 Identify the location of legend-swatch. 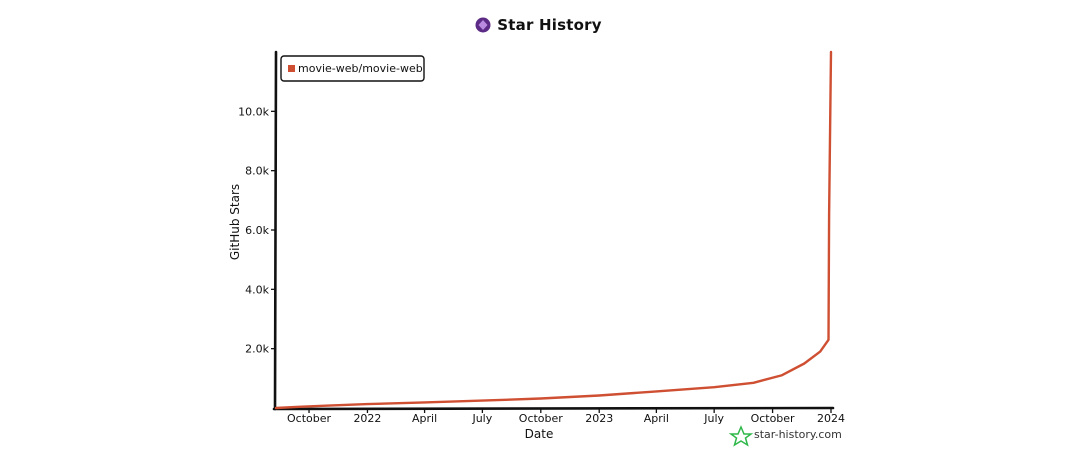
(291, 68).